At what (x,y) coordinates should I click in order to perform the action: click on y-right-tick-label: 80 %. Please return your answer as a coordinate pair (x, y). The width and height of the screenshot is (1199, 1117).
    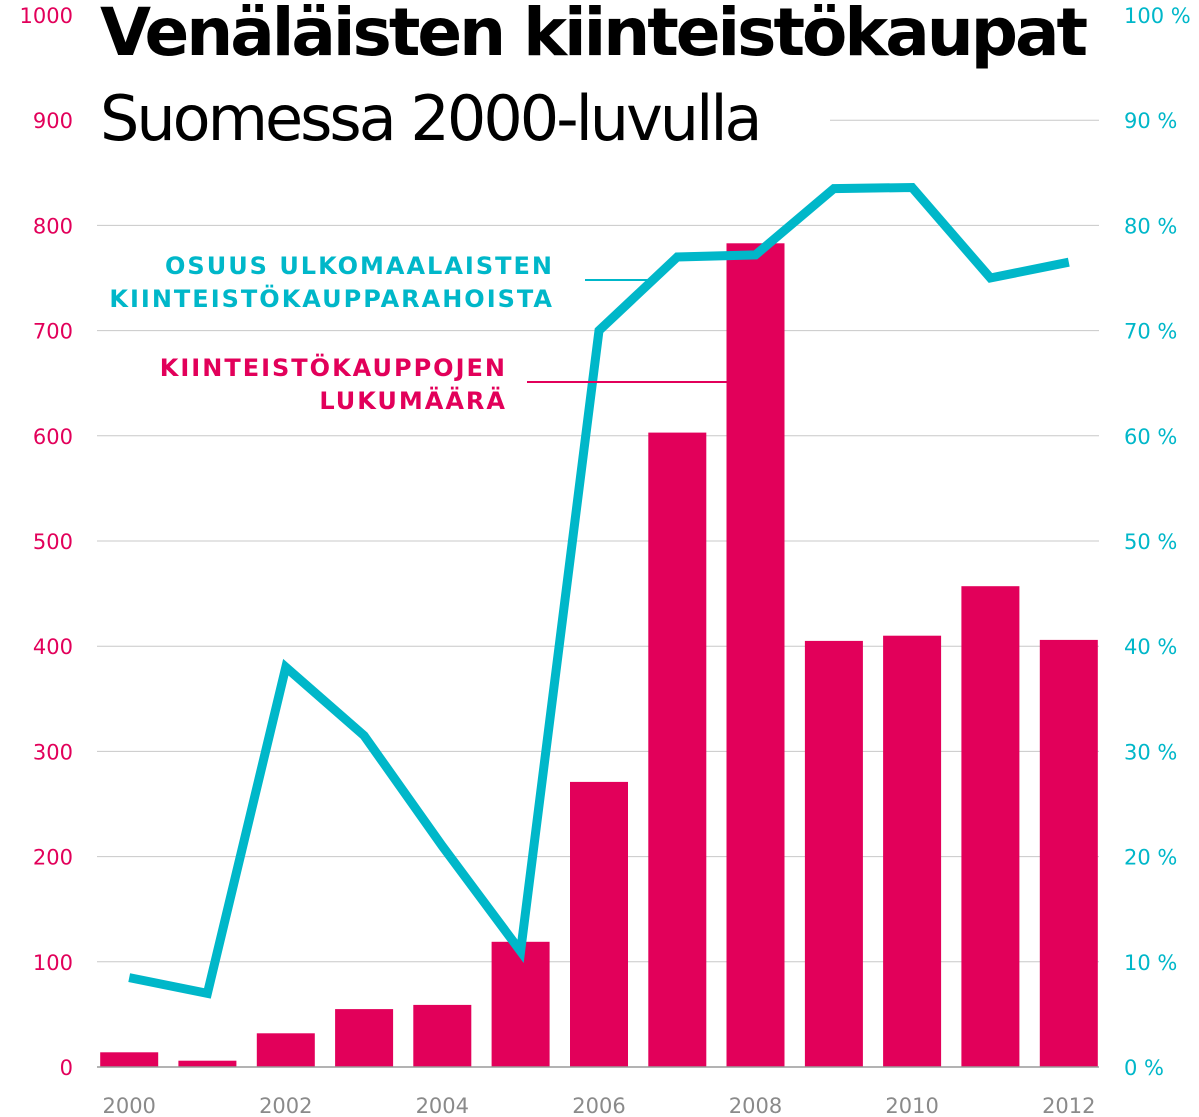
    Looking at the image, I should click on (1150, 226).